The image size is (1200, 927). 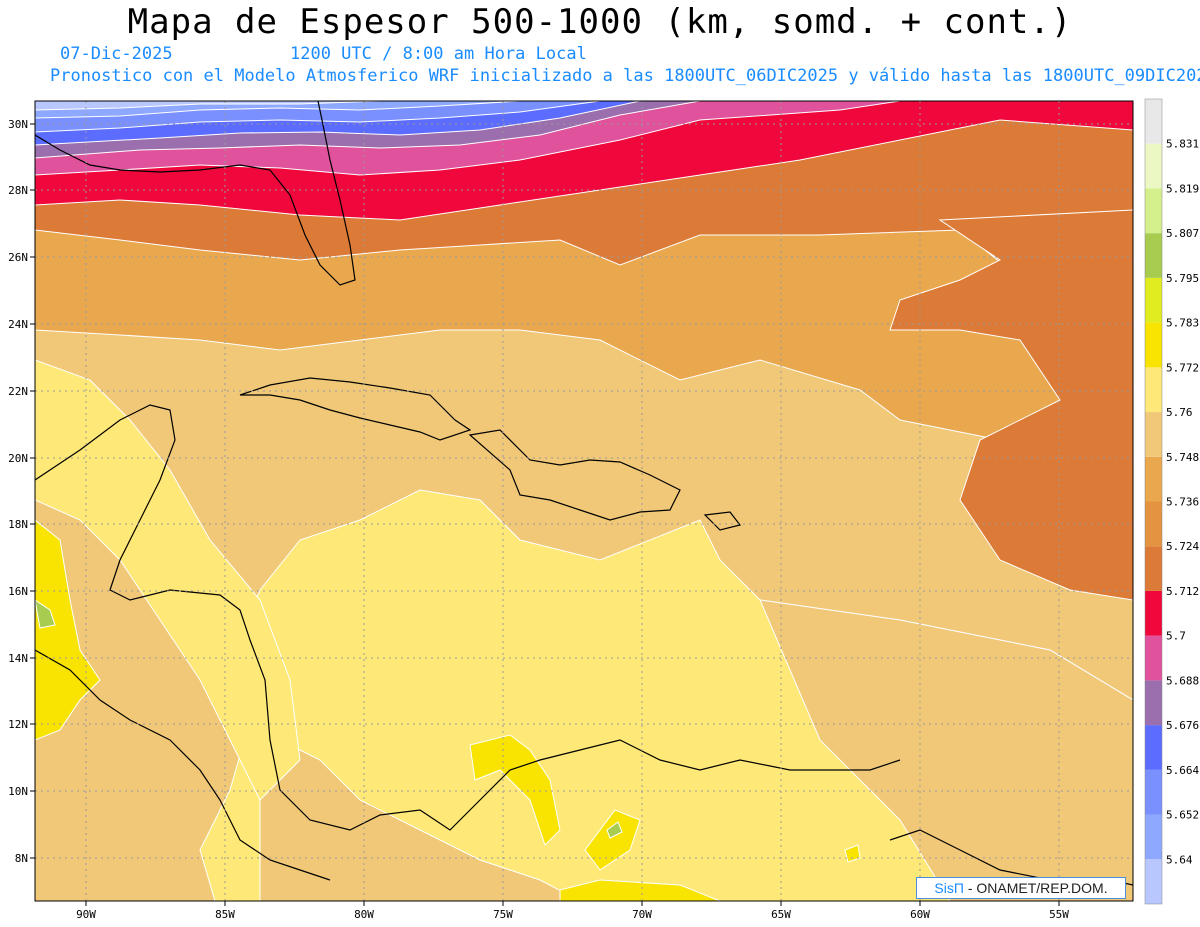 I want to click on forecast-date: 07-Dic-2025, so click(x=116, y=54).